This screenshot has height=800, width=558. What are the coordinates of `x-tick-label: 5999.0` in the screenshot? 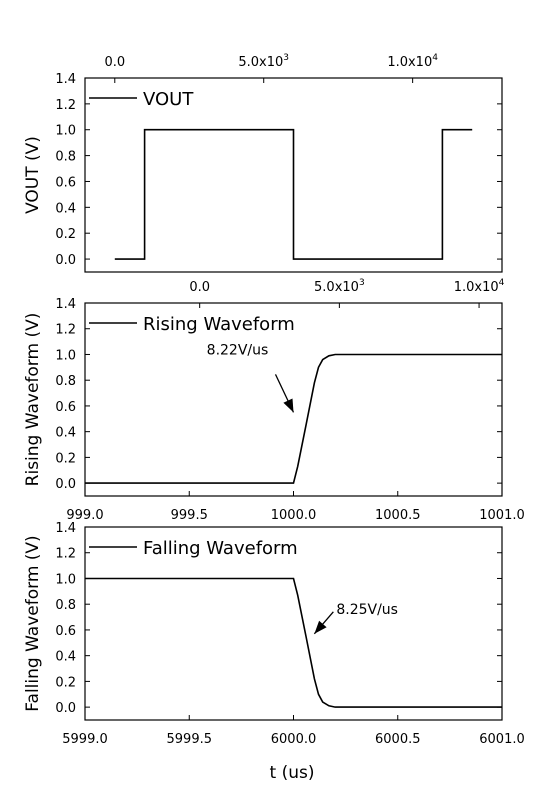 It's located at (85, 739).